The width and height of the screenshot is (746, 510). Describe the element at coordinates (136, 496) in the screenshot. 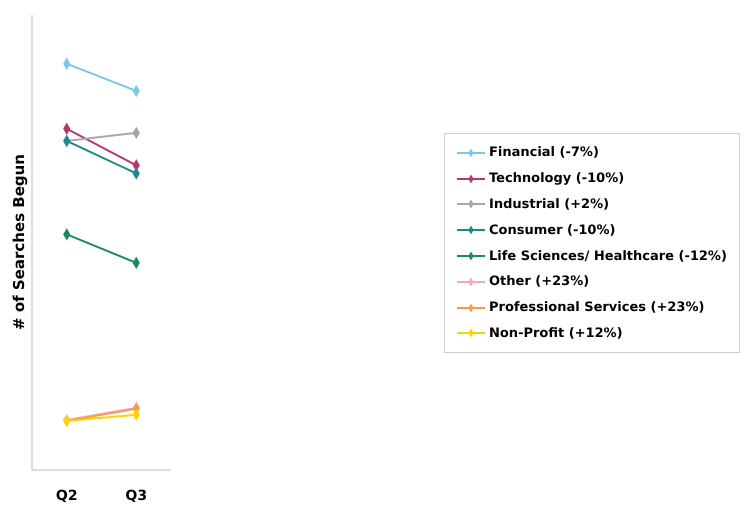

I see `x-tick-label: Q3` at that location.